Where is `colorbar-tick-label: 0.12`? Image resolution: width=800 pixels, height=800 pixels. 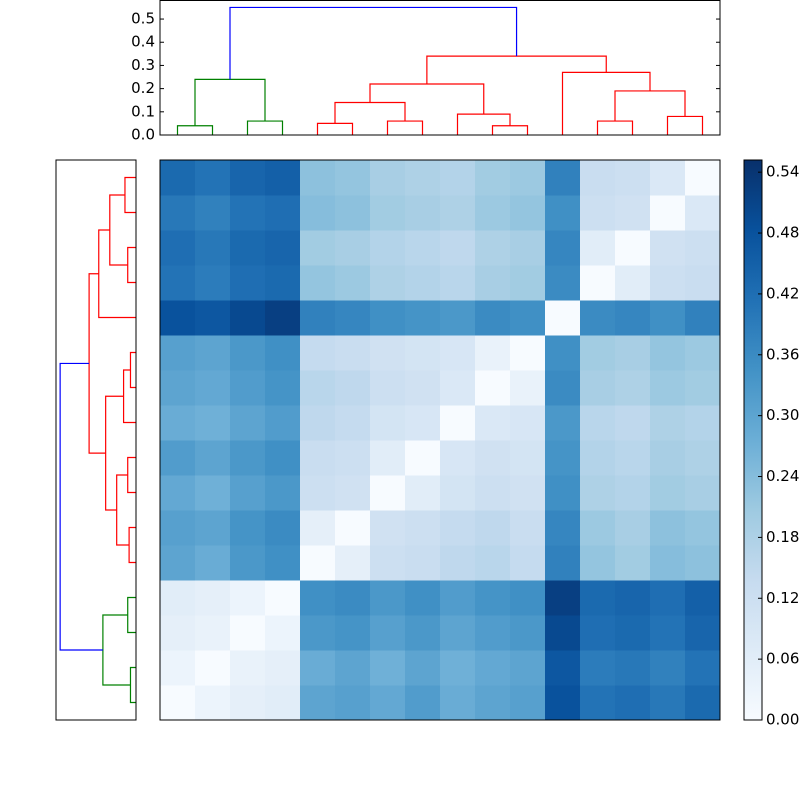
colorbar-tick-label: 0.12 is located at coordinates (782, 598).